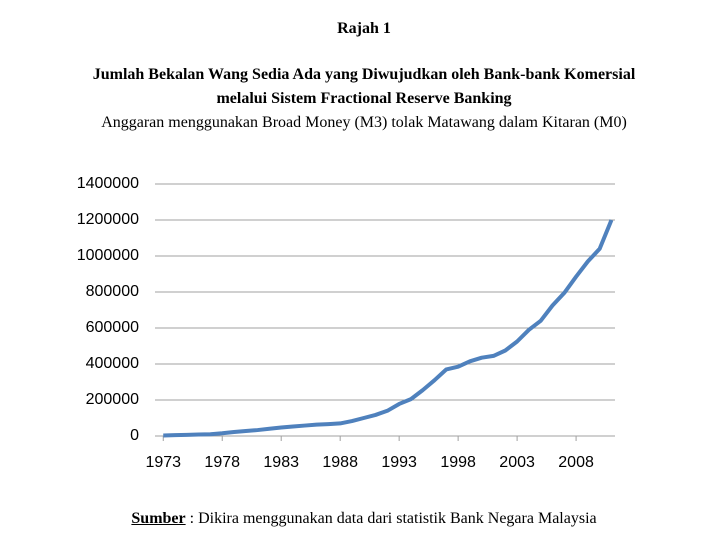 This screenshot has width=728, height=559. I want to click on figure-label: Rajah 1, so click(364, 28).